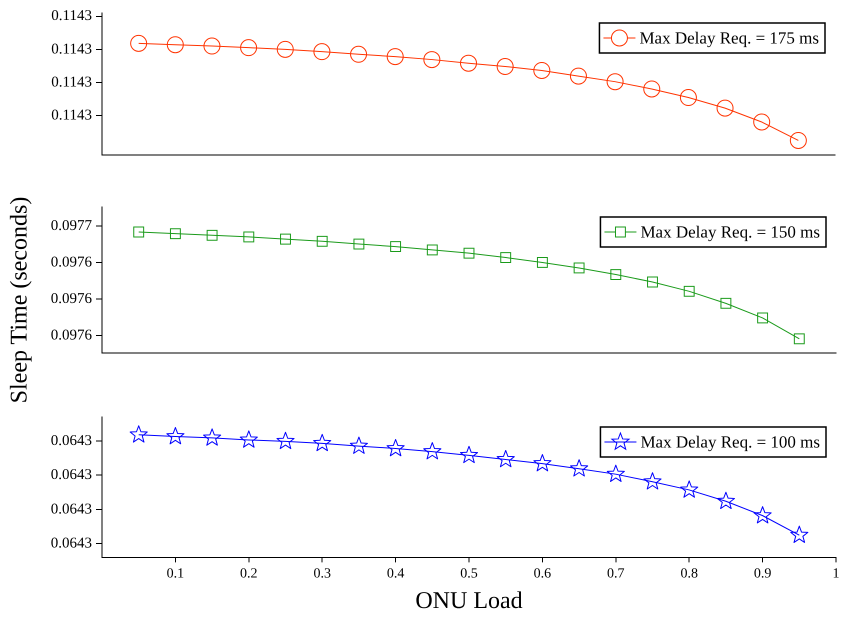 The width and height of the screenshot is (844, 620). Describe the element at coordinates (322, 574) in the screenshot. I see `x-tick-label: 0.3` at that location.